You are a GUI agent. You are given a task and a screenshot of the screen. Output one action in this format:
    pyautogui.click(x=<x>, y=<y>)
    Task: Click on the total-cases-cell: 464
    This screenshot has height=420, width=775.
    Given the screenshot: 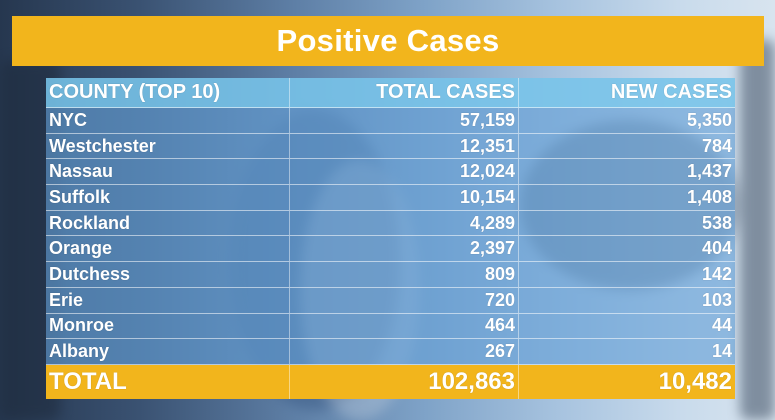 What is the action you would take?
    pyautogui.click(x=404, y=326)
    